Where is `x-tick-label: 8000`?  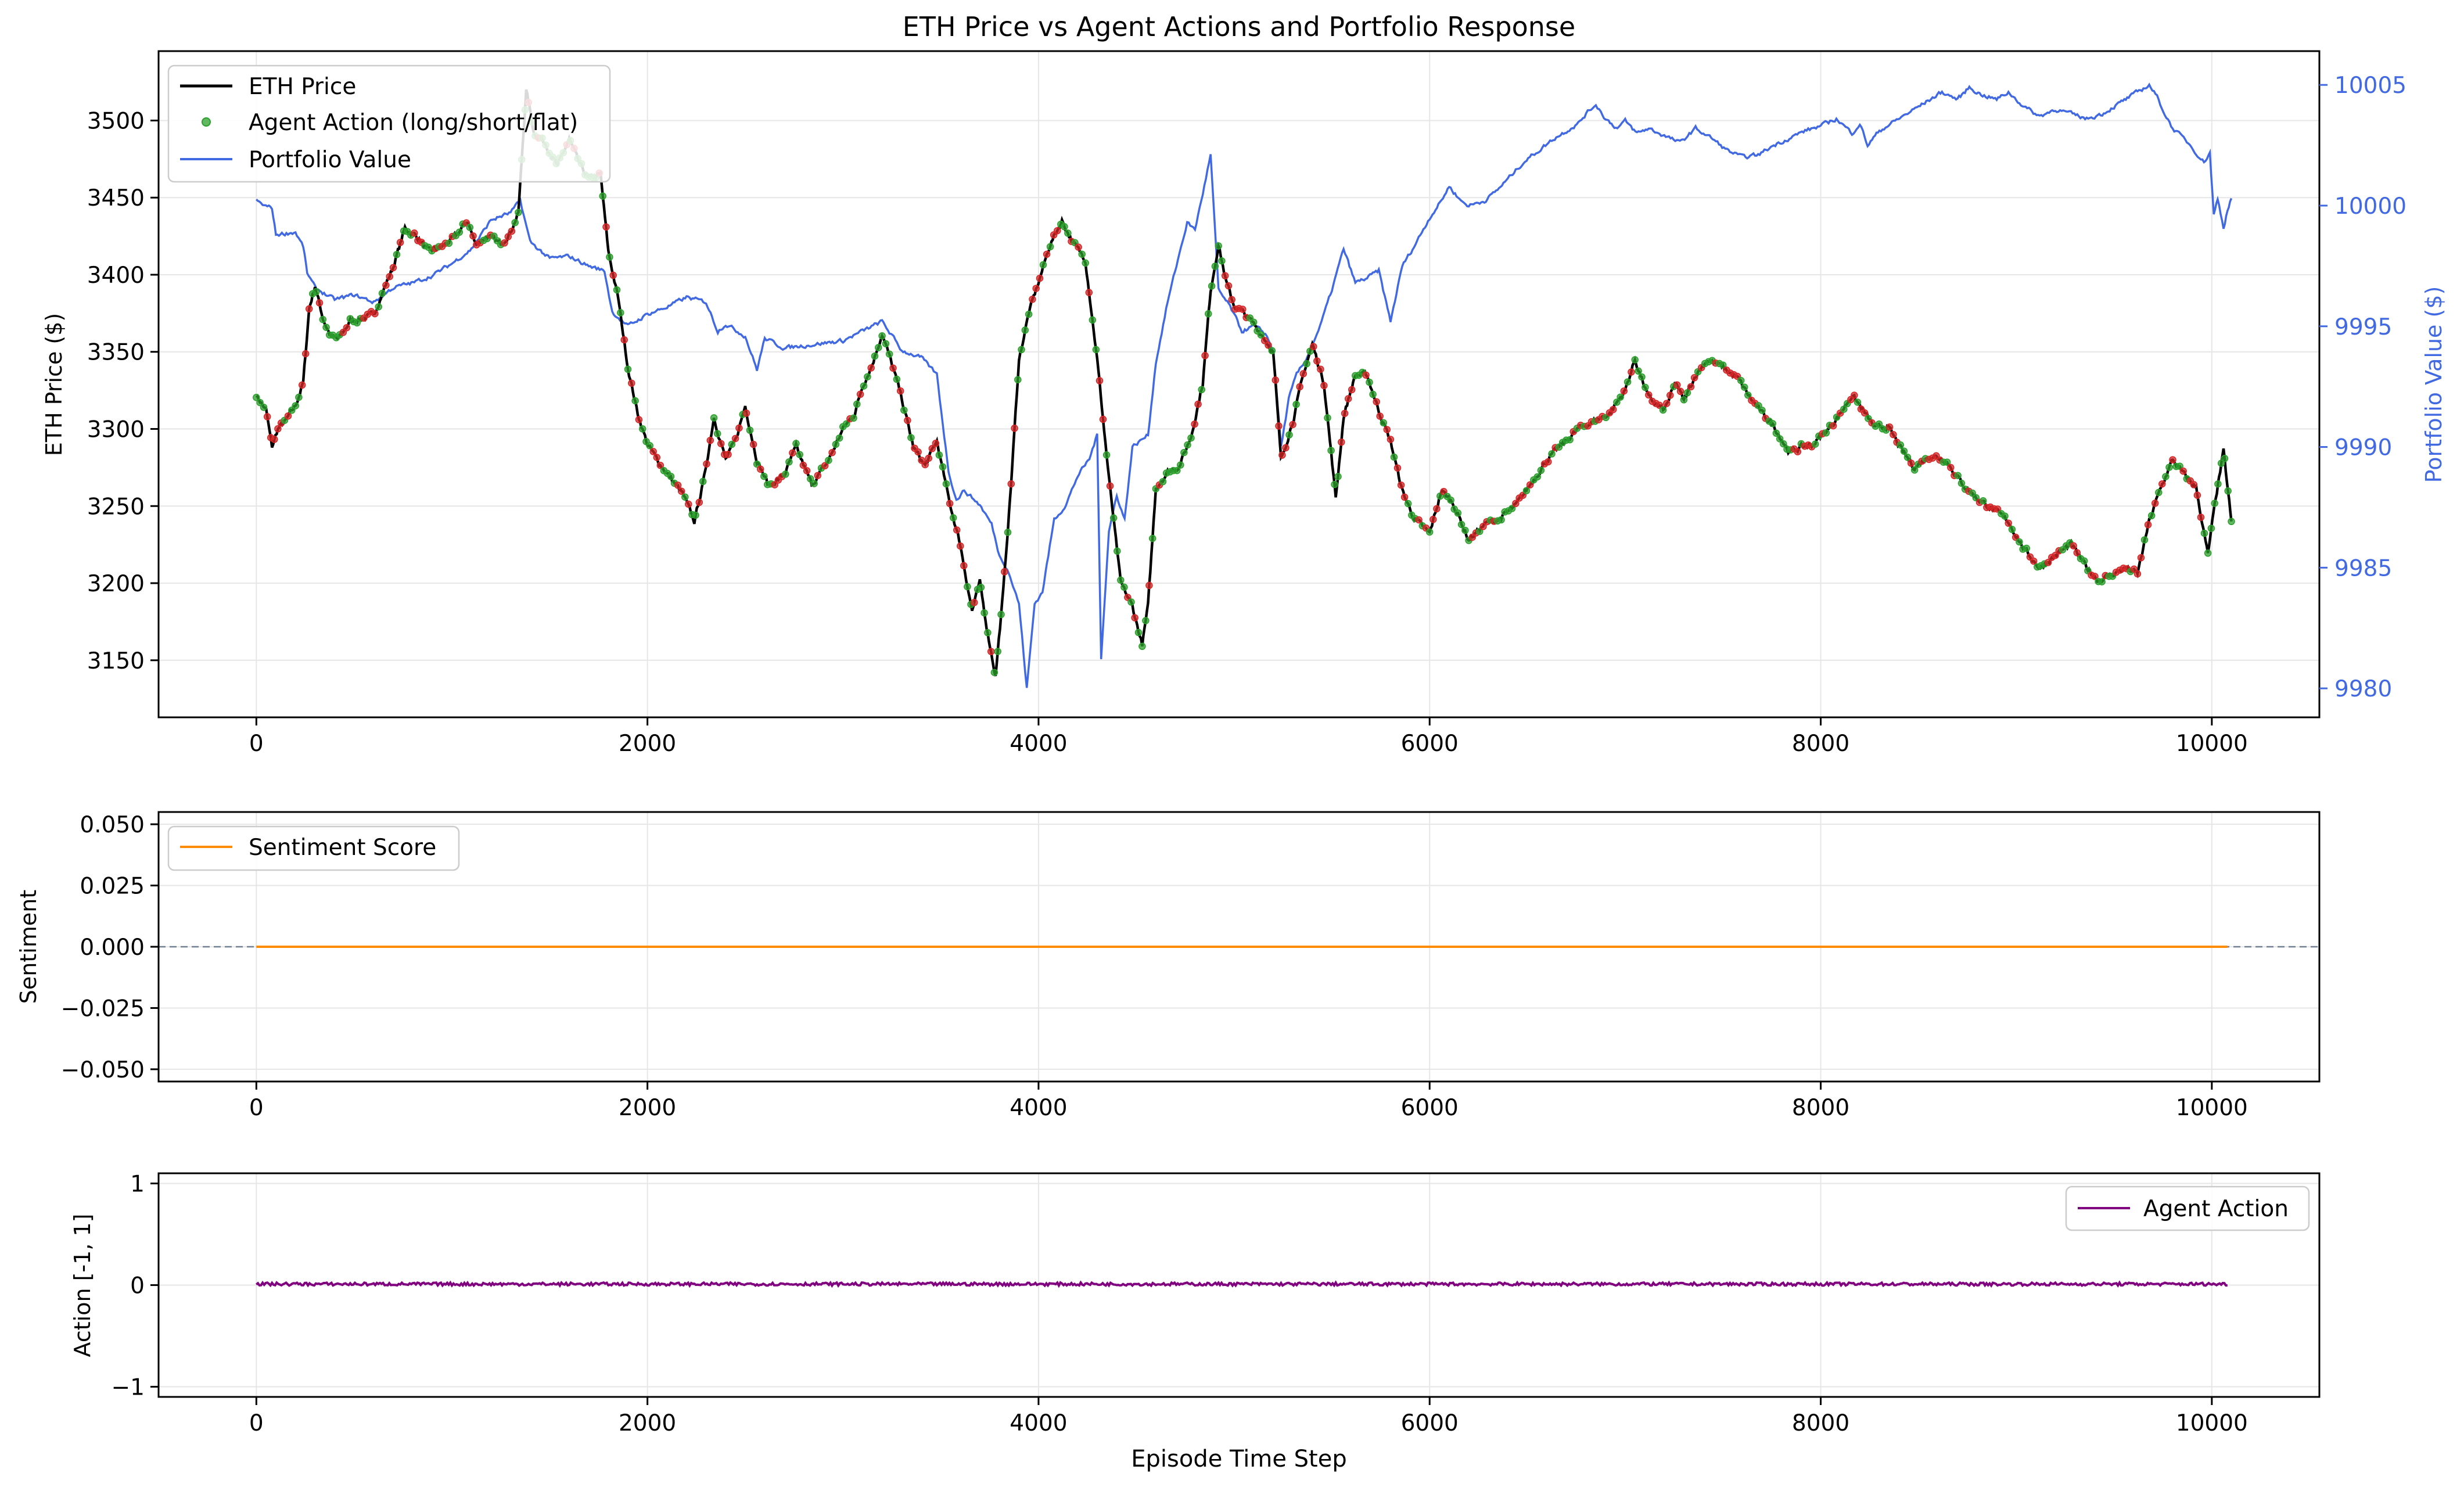
x-tick-label: 8000 is located at coordinates (1820, 1108).